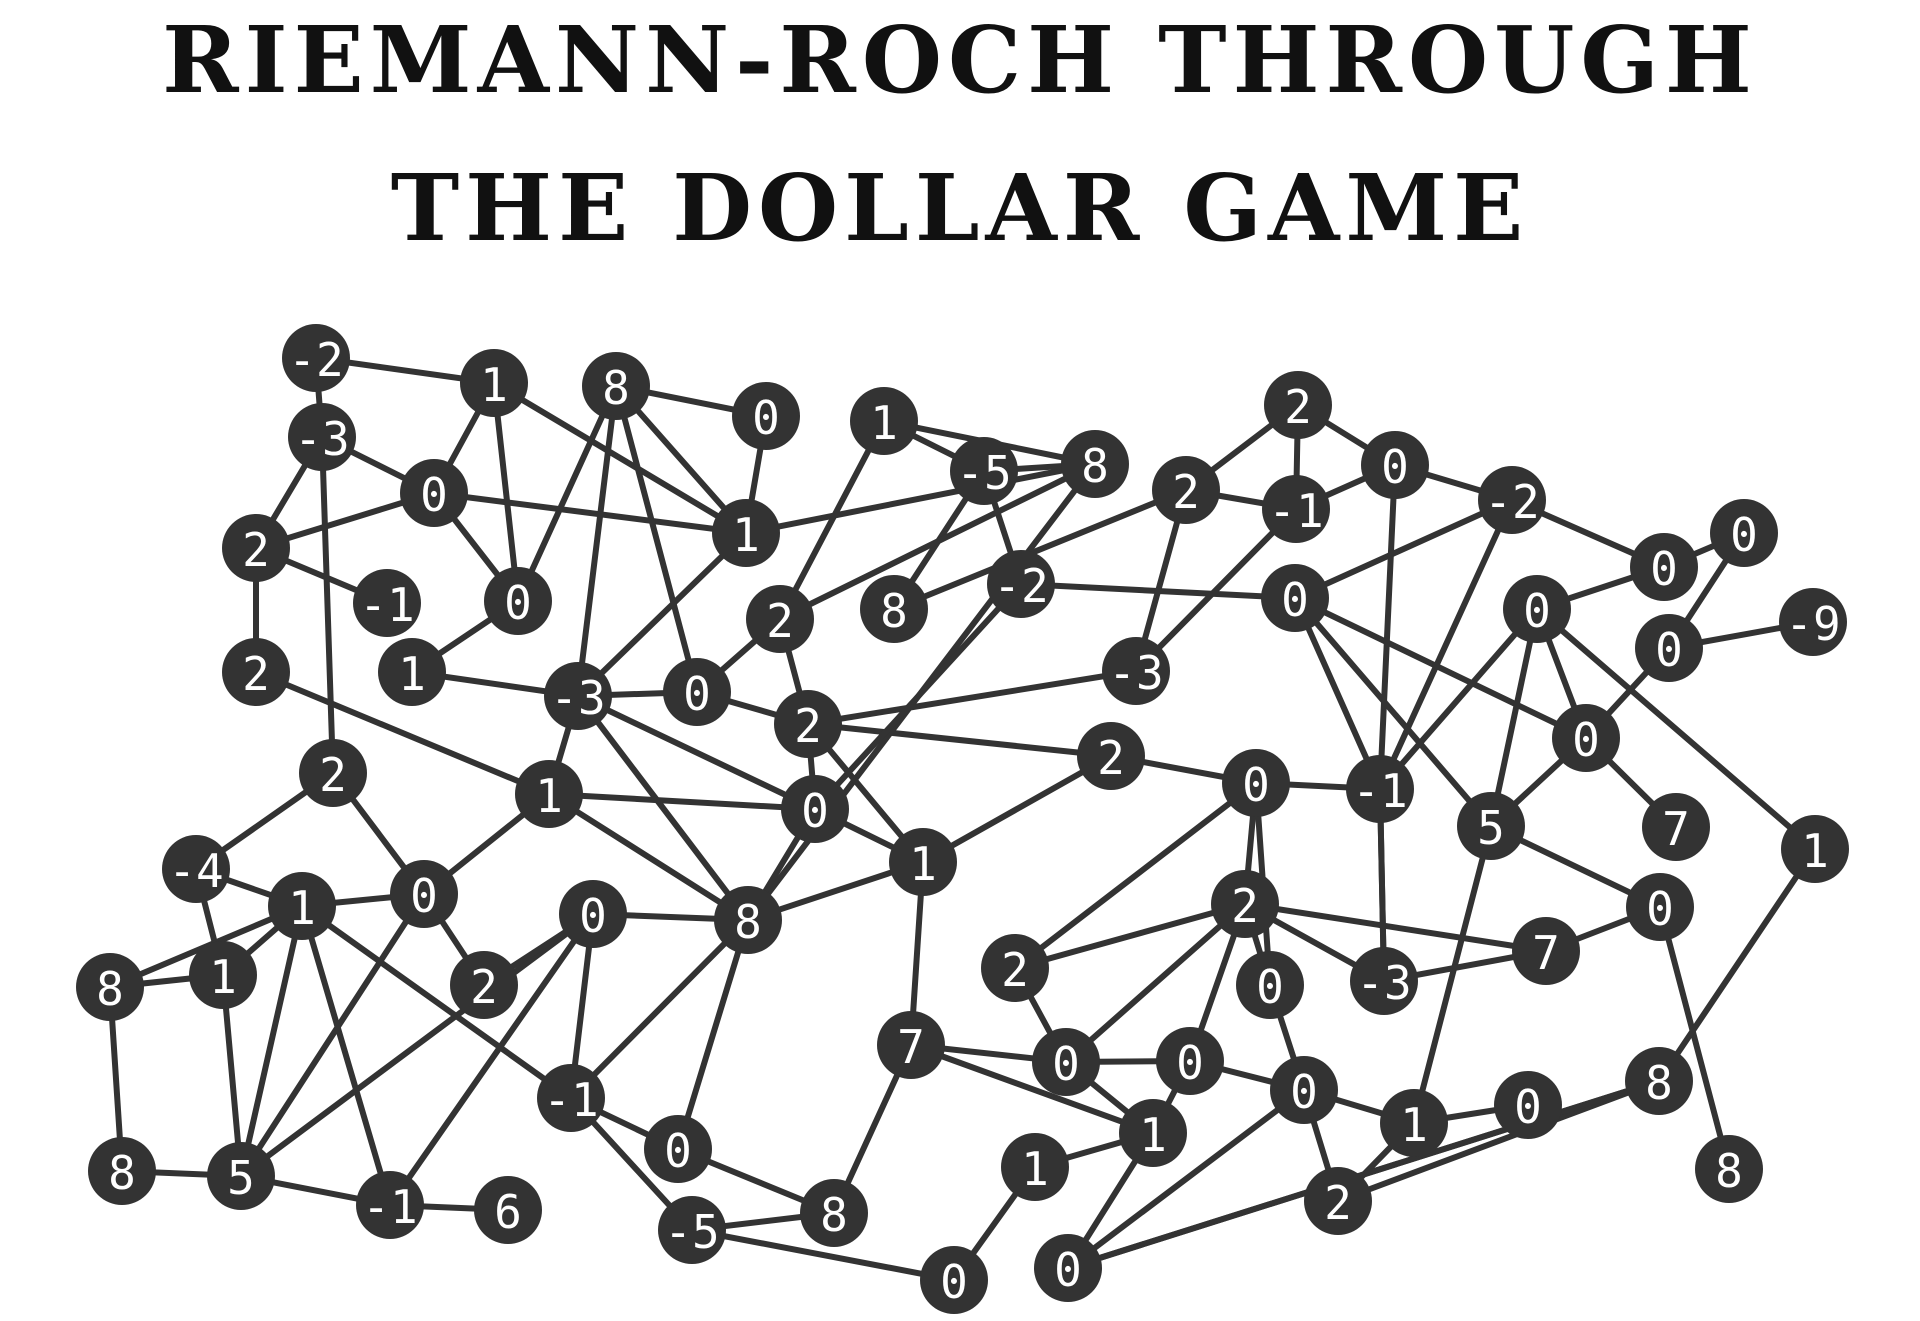 This screenshot has width=1920, height=1321. I want to click on graph-node: -1, so click(1296, 509).